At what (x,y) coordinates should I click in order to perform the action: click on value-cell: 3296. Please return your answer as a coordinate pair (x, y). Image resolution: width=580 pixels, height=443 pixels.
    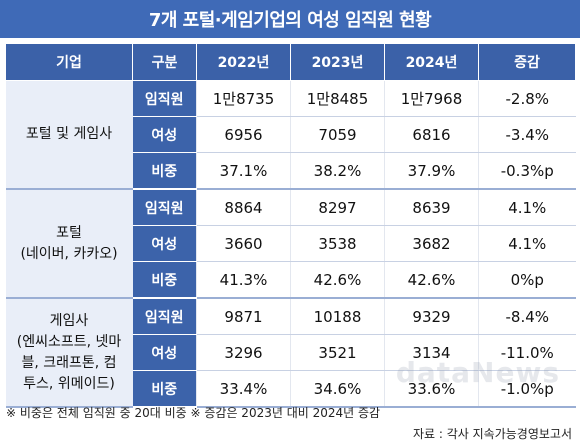
    Looking at the image, I should click on (243, 352).